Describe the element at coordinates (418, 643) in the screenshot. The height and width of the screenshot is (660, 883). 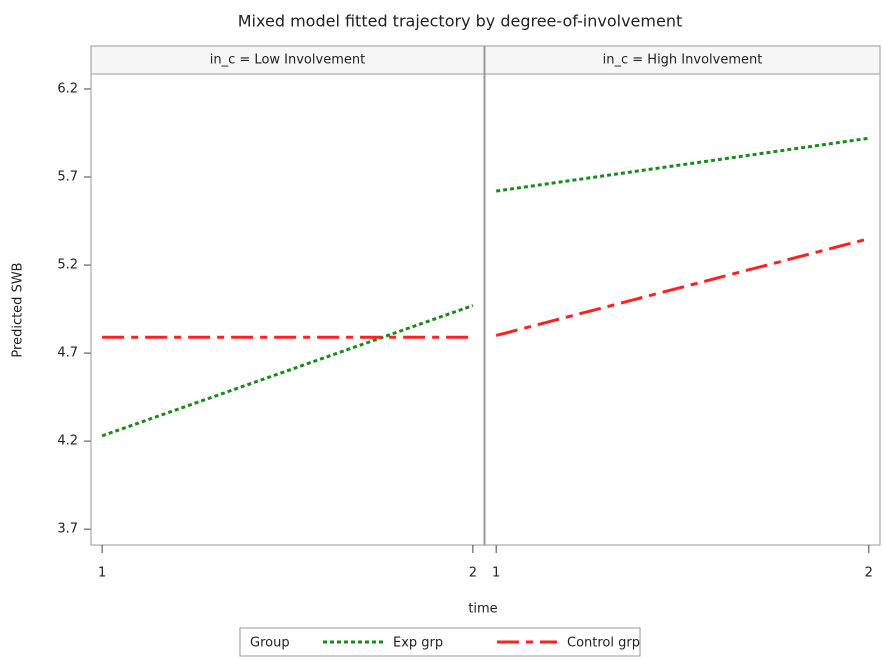
I see `legend-label: Exp grp` at that location.